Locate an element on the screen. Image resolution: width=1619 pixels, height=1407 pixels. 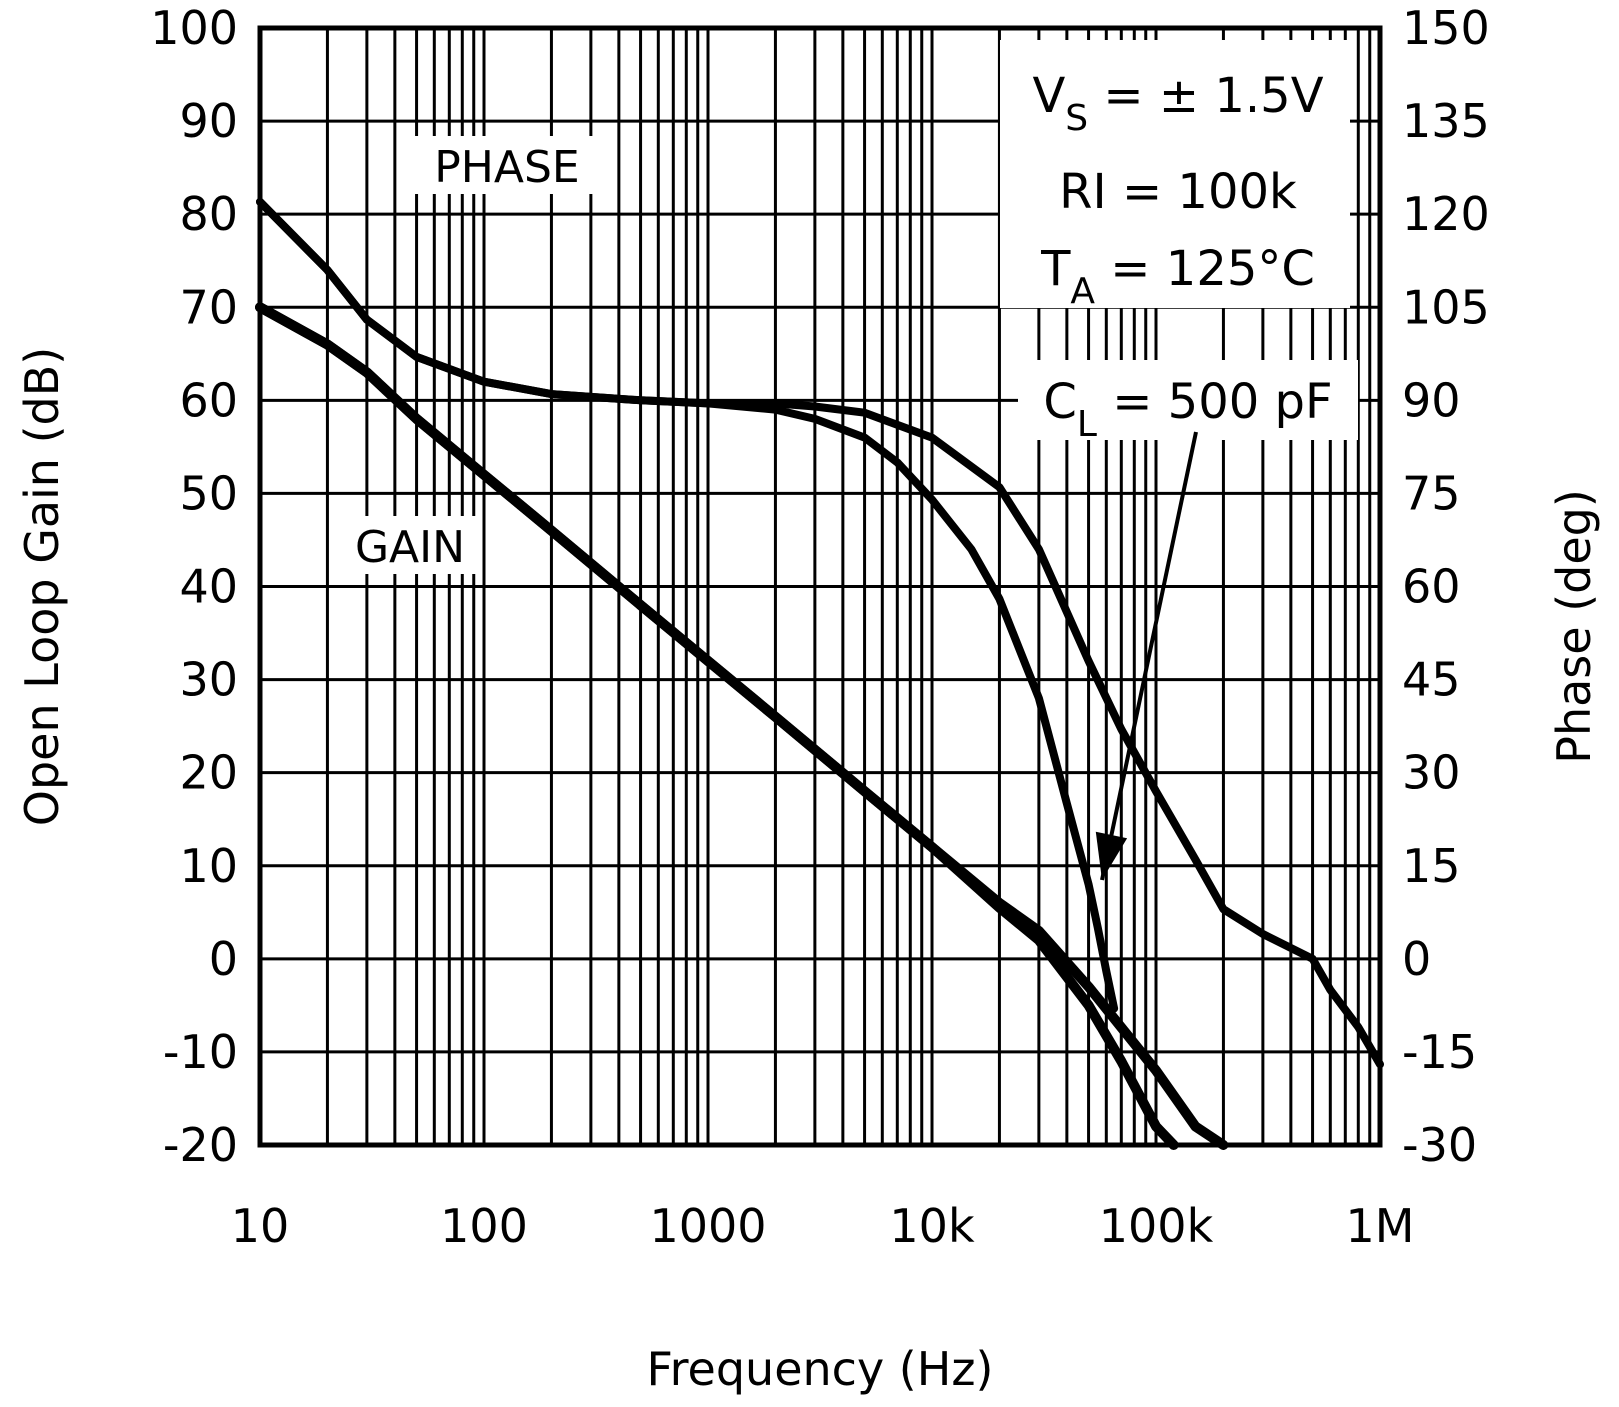
condition-ta: TA = 125°C is located at coordinates (1177, 276).